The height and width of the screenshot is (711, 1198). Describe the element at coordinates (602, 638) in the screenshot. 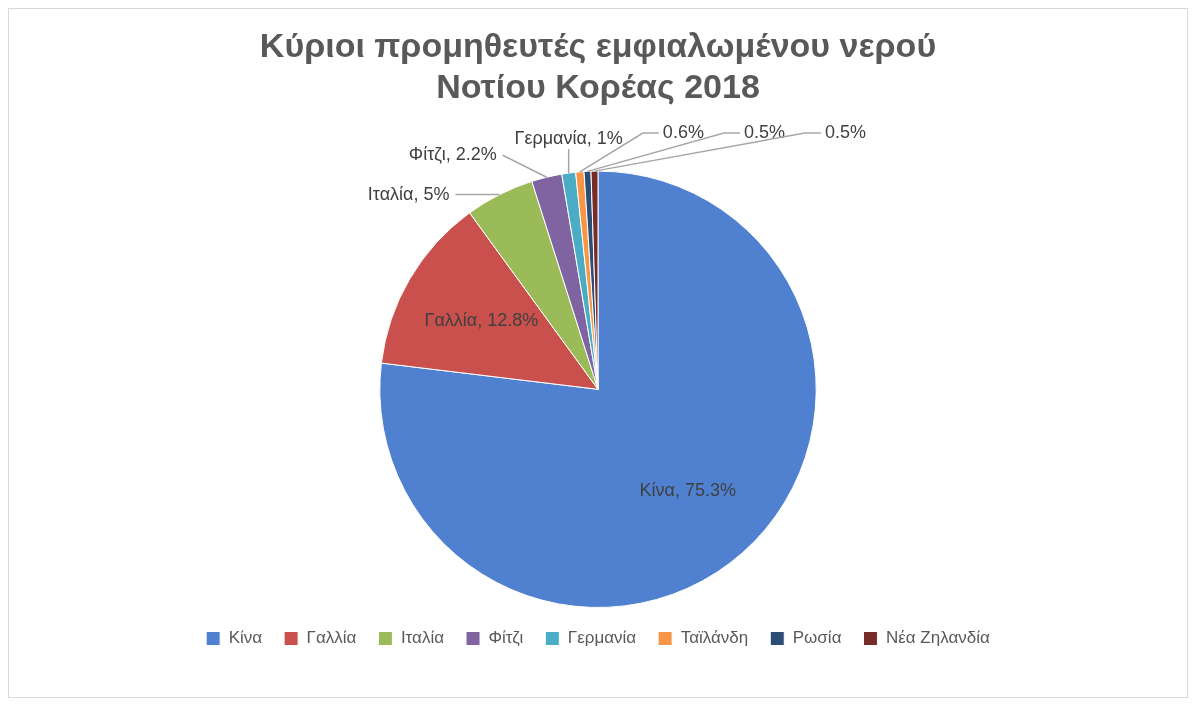

I see `legend-label: Γερμανία` at that location.